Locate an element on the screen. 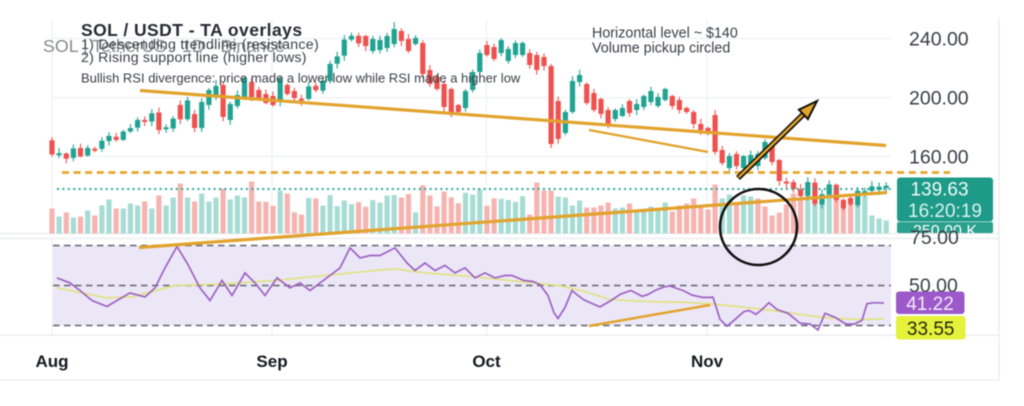  svg-text: 200.00 is located at coordinates (939, 99).